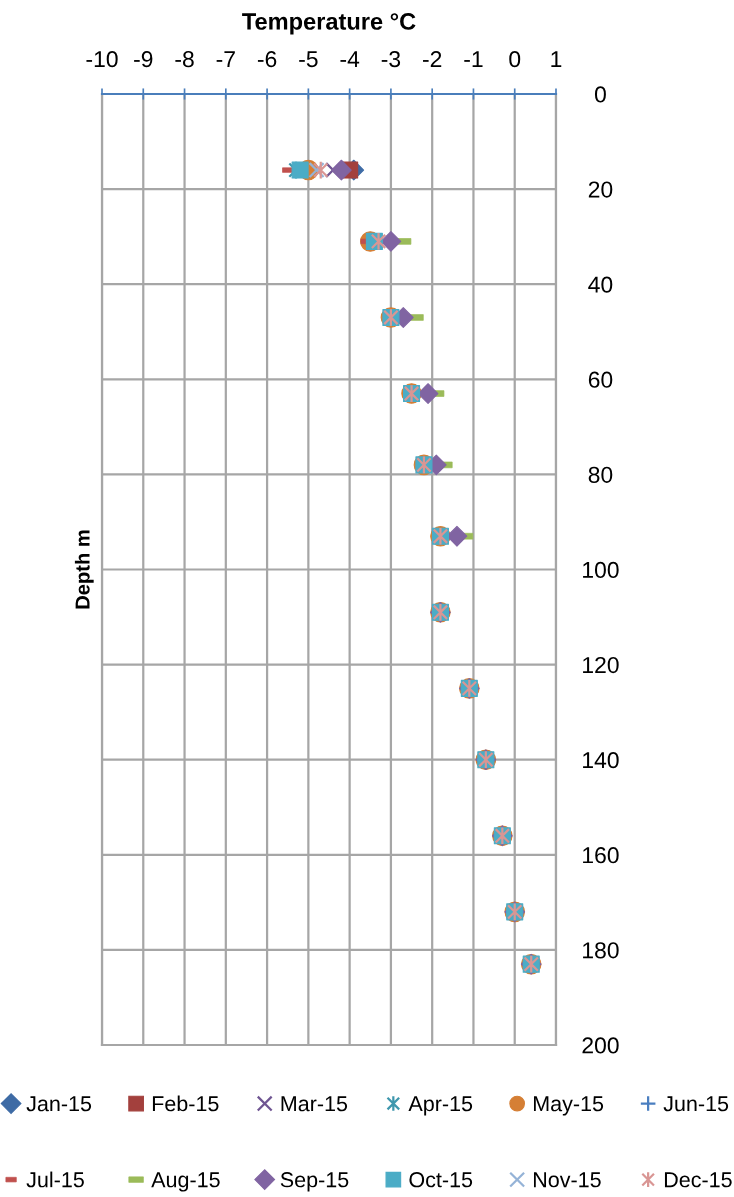 This screenshot has width=734, height=1197. Describe the element at coordinates (350, 59) in the screenshot. I see `x-tick-label: -4` at that location.